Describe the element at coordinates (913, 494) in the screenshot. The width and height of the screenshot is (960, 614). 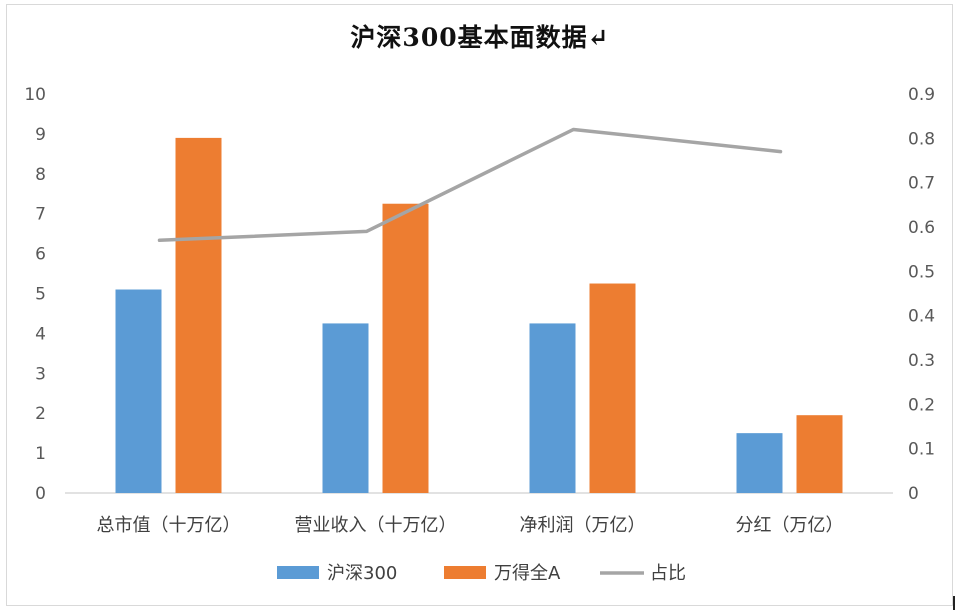
I see `y-right-tick-label: 0` at that location.